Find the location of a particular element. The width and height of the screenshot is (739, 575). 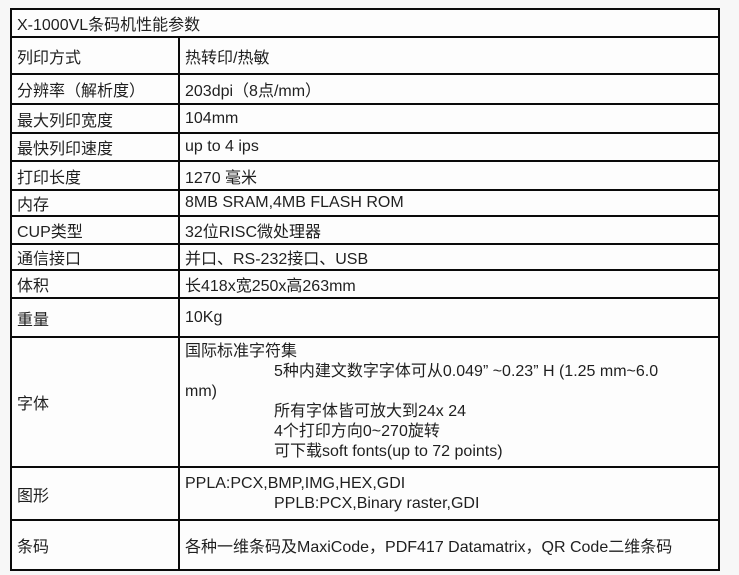

spec-value: 热转印/热敏 is located at coordinates (449, 55).